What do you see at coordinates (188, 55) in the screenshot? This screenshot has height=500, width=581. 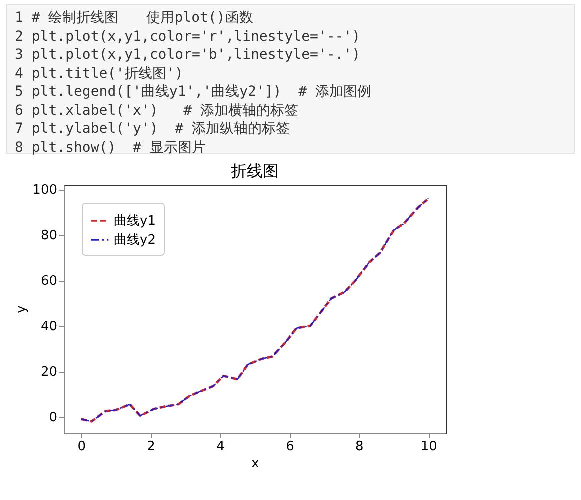 I see `text: 3 plt.plot(x,y1,color='b',linestyle='-.')` at bounding box center [188, 55].